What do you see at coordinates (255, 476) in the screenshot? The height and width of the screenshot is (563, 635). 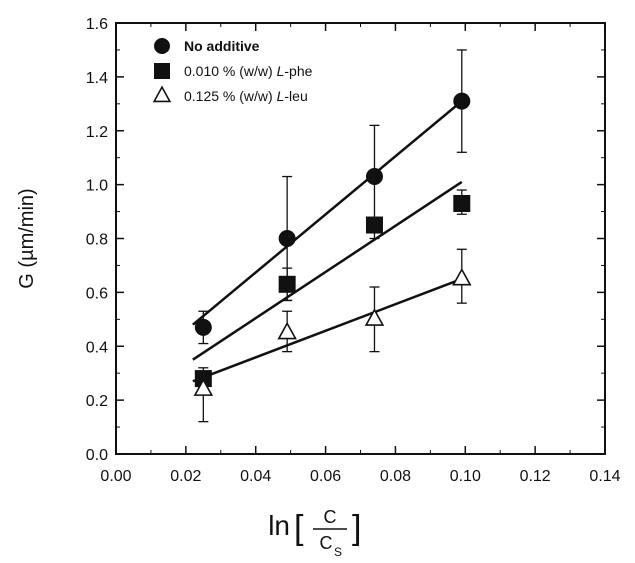 I see `x-tick-label: 0.04` at bounding box center [255, 476].